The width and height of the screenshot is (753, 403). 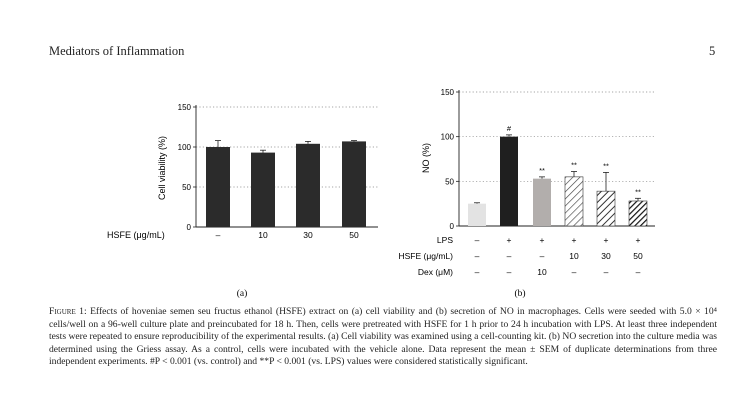 I want to click on row-label: HSFE (μg/mL), so click(x=426, y=256).